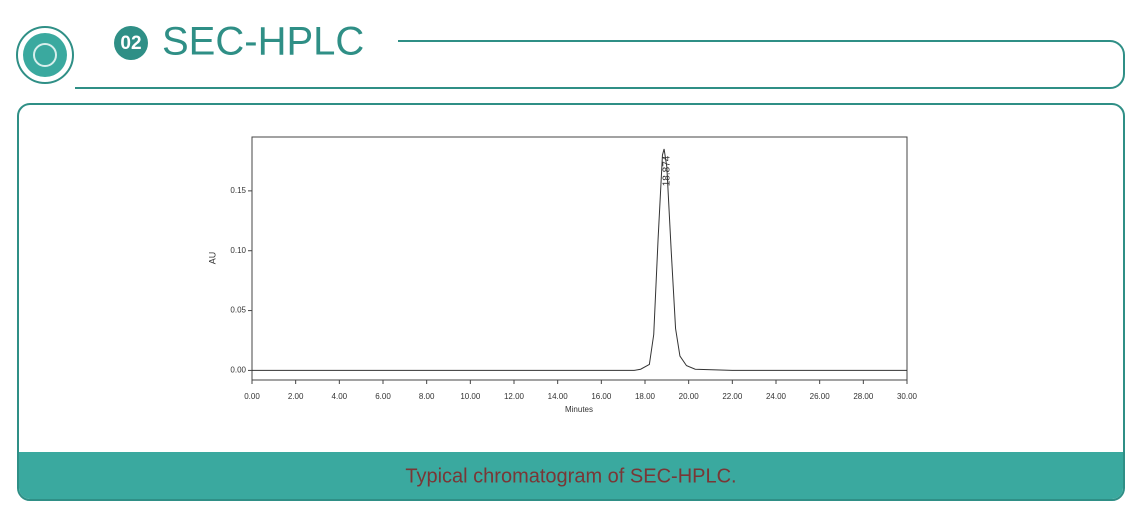 This screenshot has height=517, width=1139. What do you see at coordinates (558, 396) in the screenshot?
I see `x-tick-label: 14.00` at bounding box center [558, 396].